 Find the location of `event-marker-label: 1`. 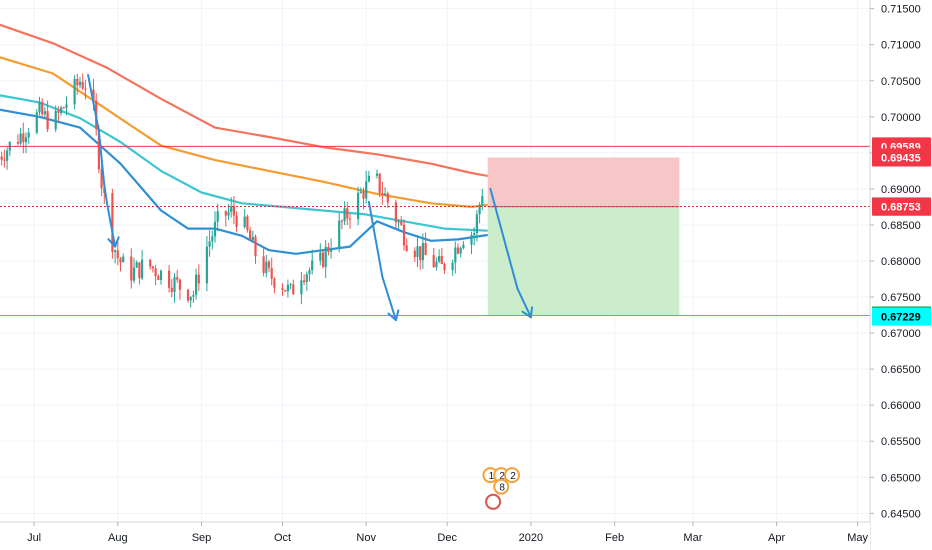

event-marker-label: 1 is located at coordinates (492, 476).